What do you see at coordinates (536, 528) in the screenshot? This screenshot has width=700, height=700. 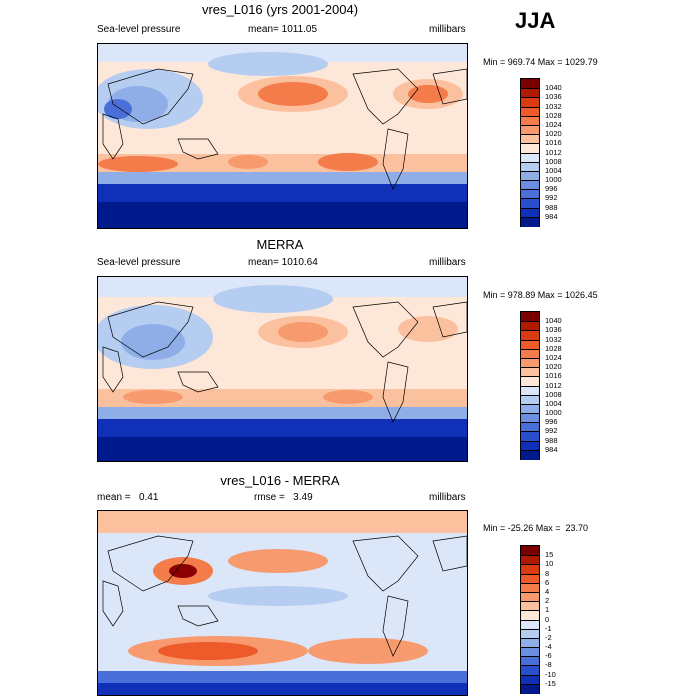 I see `panel-3-minmax: Min = -25.26 Max = 23.70` at bounding box center [536, 528].